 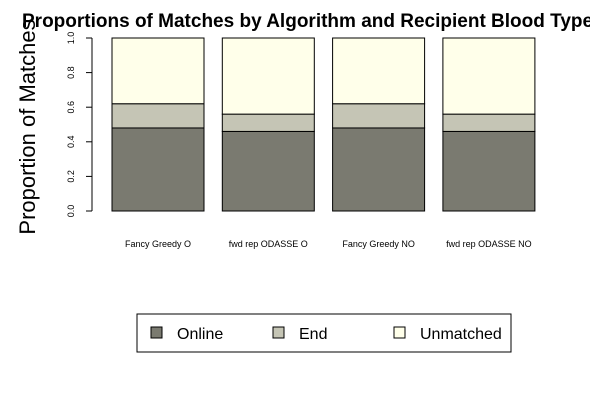 What do you see at coordinates (71, 211) in the screenshot?
I see `y-tick-label: 0.0` at bounding box center [71, 211].